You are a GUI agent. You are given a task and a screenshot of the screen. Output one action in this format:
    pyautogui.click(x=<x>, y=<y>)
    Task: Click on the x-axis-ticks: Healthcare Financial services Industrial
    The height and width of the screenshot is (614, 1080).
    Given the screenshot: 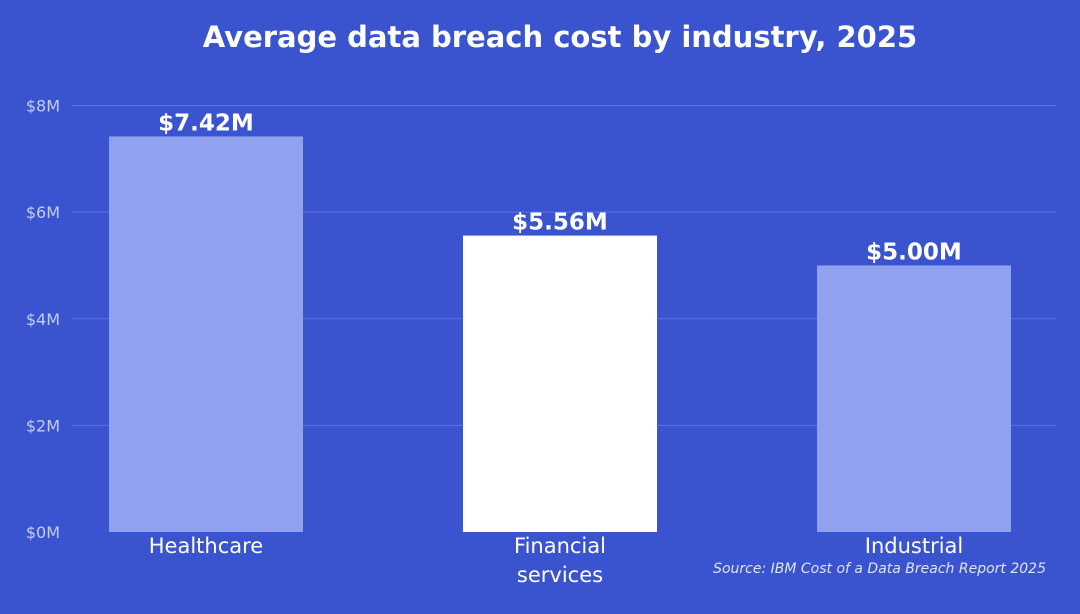 What is the action you would take?
    pyautogui.click(x=556, y=560)
    